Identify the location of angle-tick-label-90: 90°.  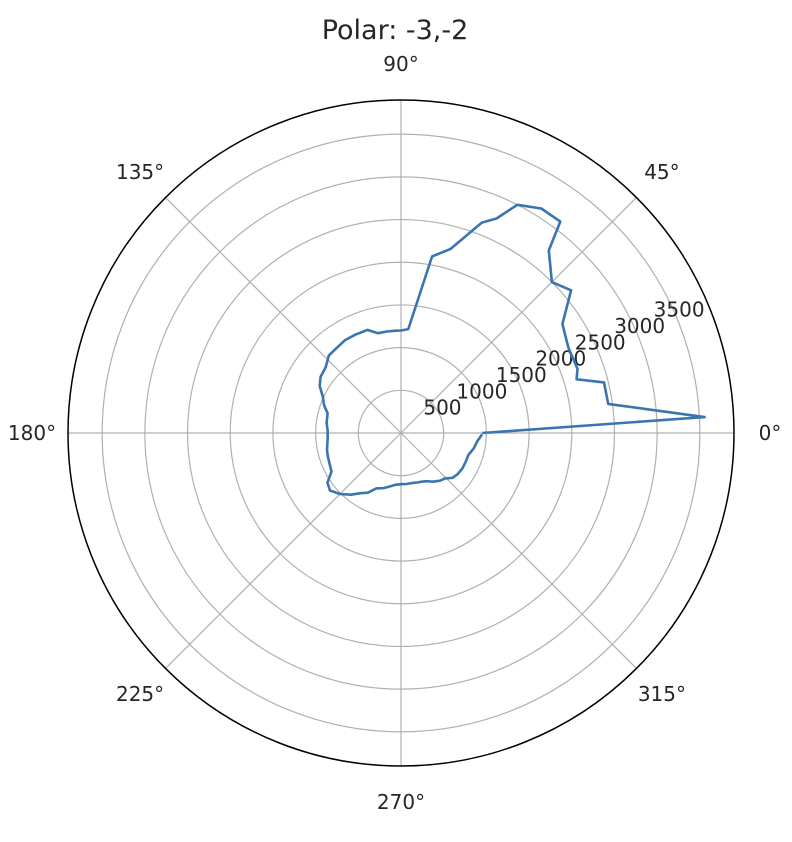
(400, 64).